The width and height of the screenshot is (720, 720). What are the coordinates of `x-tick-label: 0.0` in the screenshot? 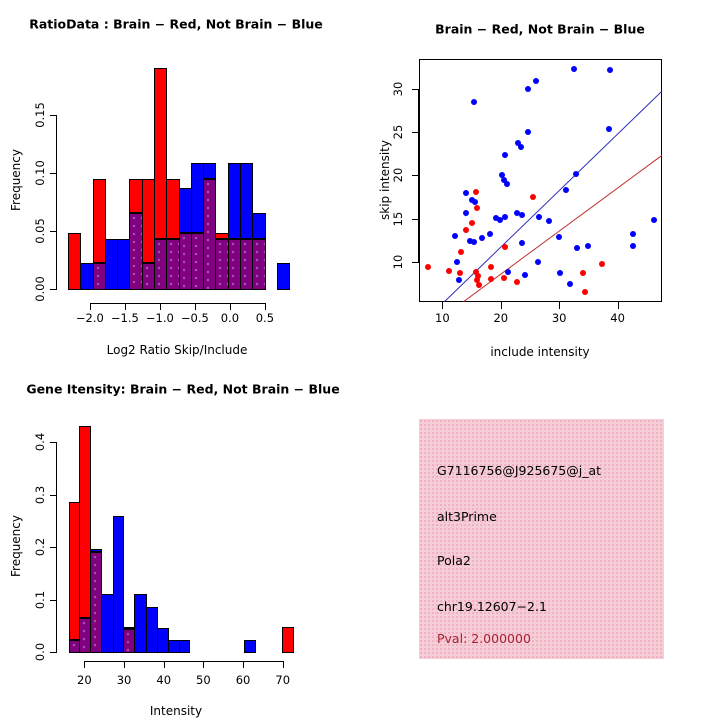 It's located at (230, 318).